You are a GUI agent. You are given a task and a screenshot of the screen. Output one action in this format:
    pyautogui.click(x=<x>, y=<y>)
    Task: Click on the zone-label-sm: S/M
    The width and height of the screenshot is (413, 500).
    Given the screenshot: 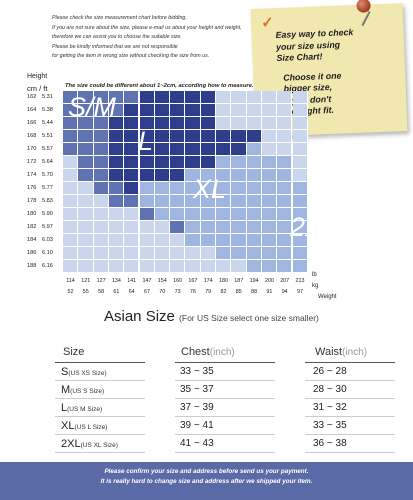 What is the action you would take?
    pyautogui.click(x=92, y=107)
    